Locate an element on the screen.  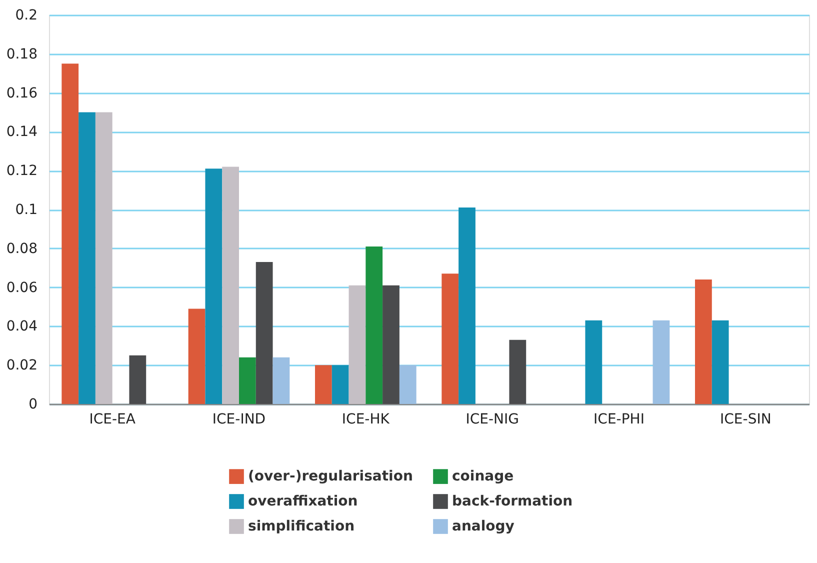
x-tick-label: ICE-EA is located at coordinates (112, 420).